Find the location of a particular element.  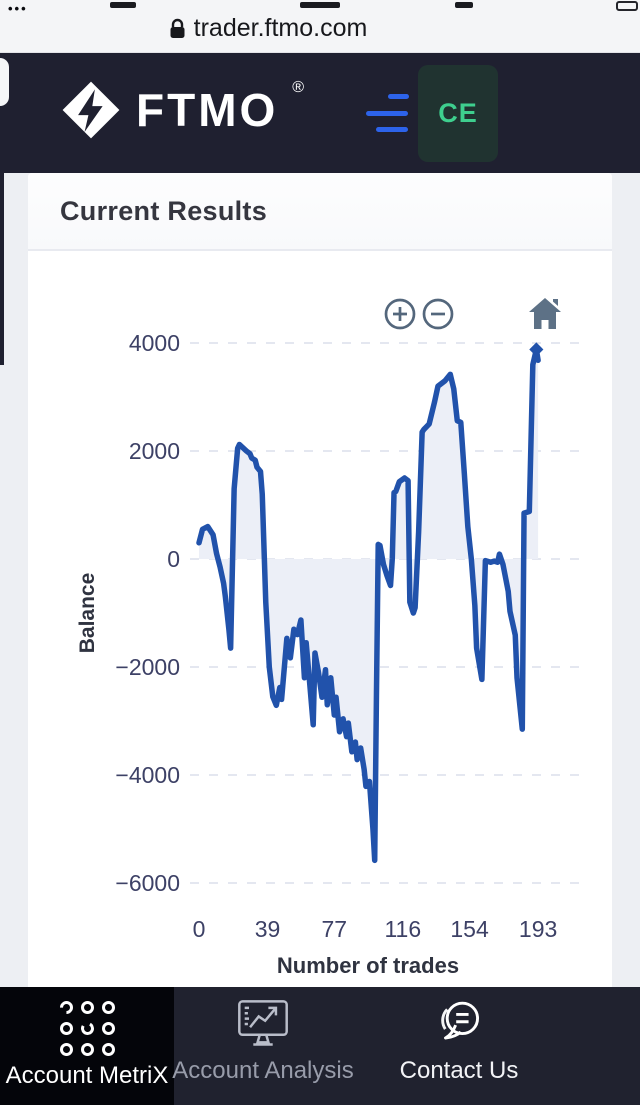

svg-text: −4000 is located at coordinates (147, 775).